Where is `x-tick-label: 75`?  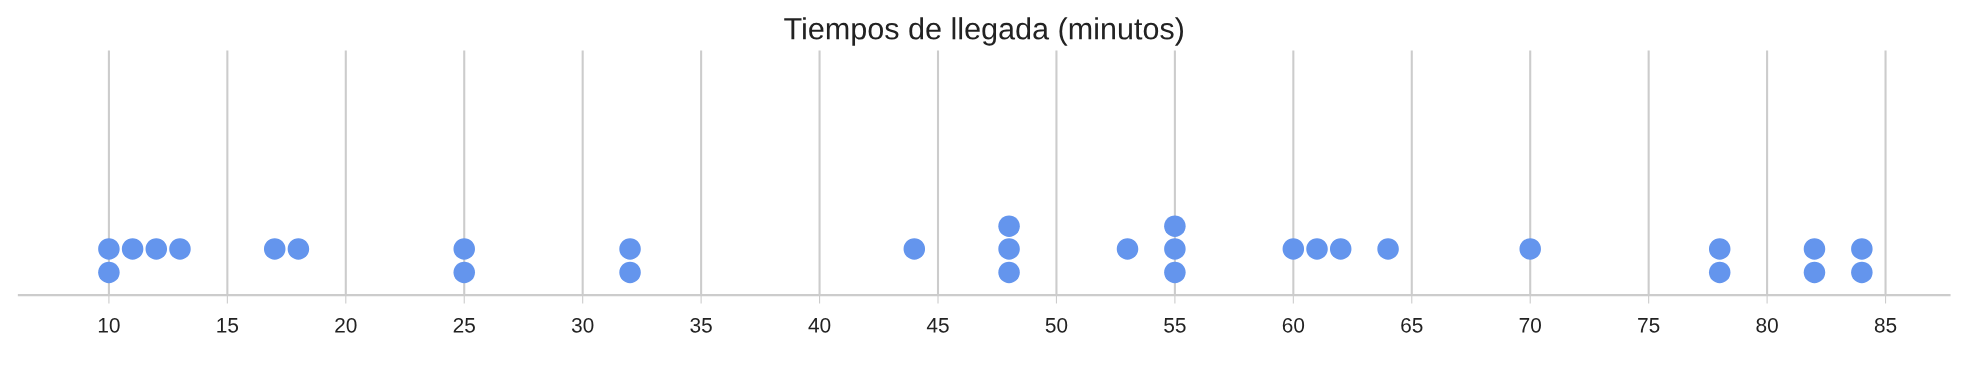
x-tick-label: 75 is located at coordinates (1649, 325).